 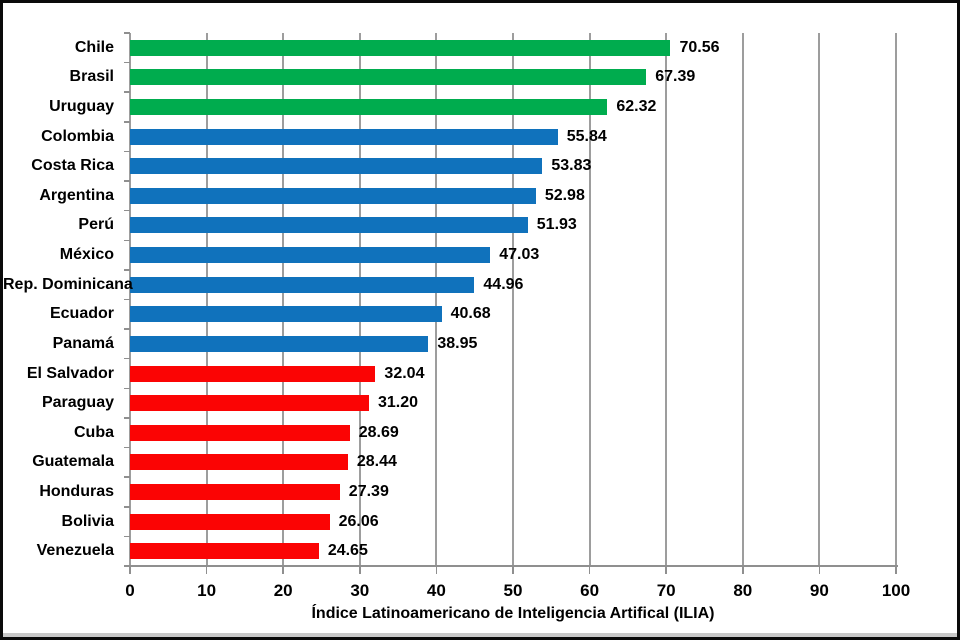 I want to click on bar-bolivia, so click(x=230, y=521).